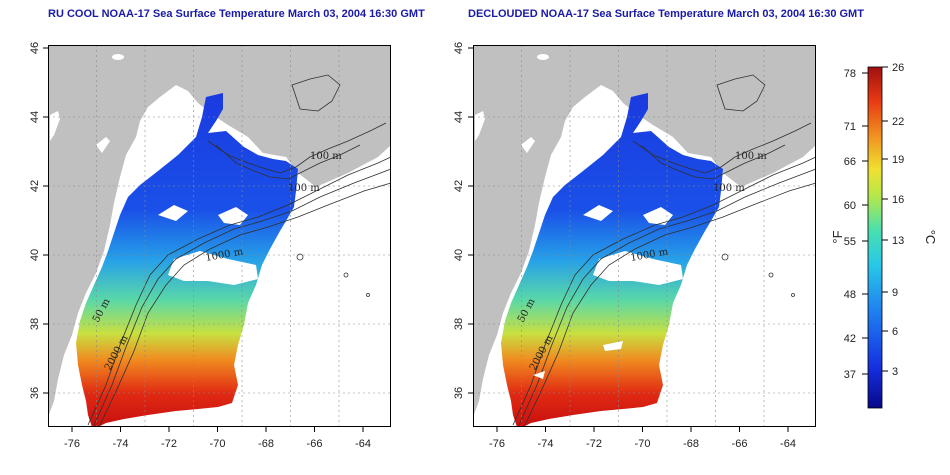  What do you see at coordinates (850, 295) in the screenshot?
I see `fahrenheit-tick-label: 48` at bounding box center [850, 295].